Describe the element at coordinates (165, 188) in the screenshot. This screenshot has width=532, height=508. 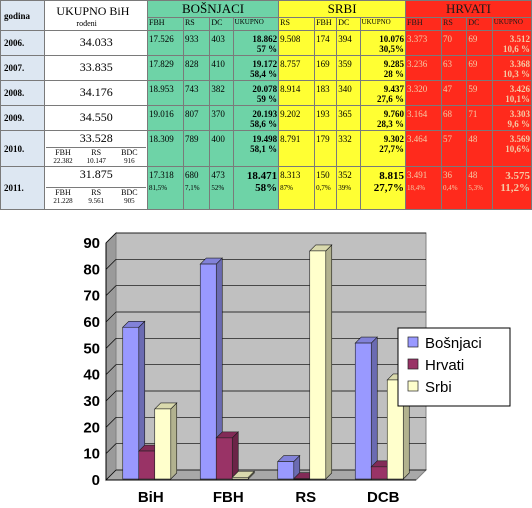
I see `bos-value-cell: 17.318 81,5%` at that location.